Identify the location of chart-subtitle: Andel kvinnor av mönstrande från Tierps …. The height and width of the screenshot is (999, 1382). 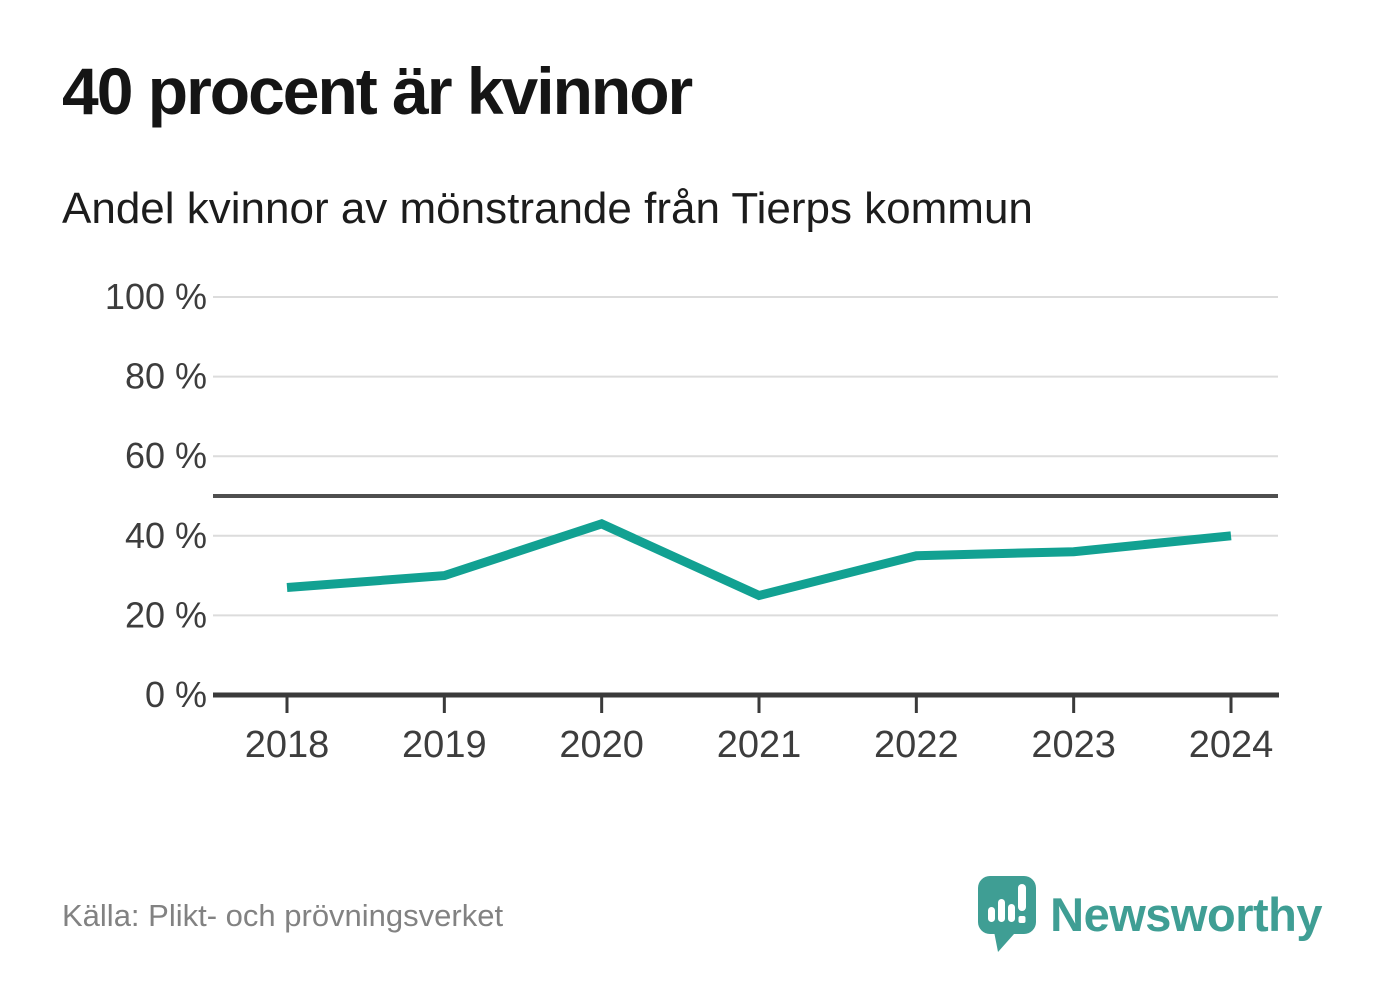
(547, 208).